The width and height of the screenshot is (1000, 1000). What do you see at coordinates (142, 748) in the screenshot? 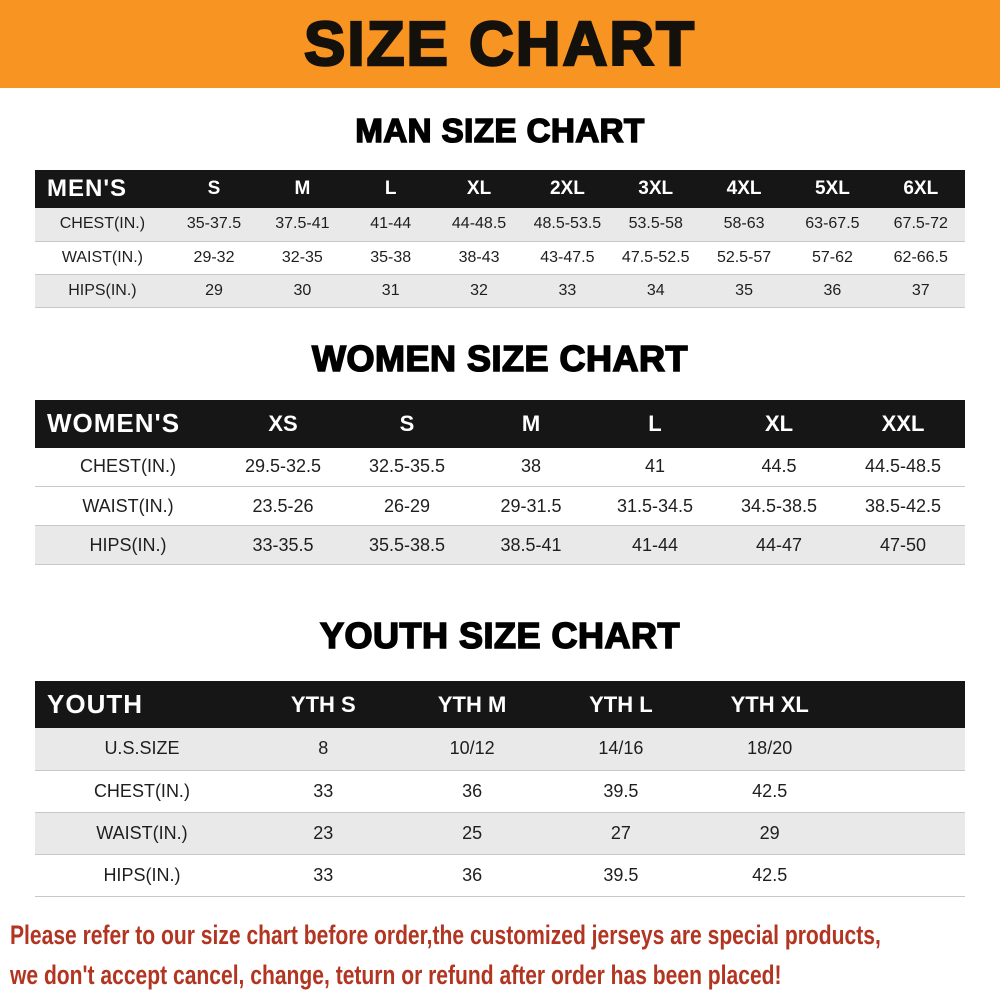
I see `row-label: U.S.SIZE` at bounding box center [142, 748].